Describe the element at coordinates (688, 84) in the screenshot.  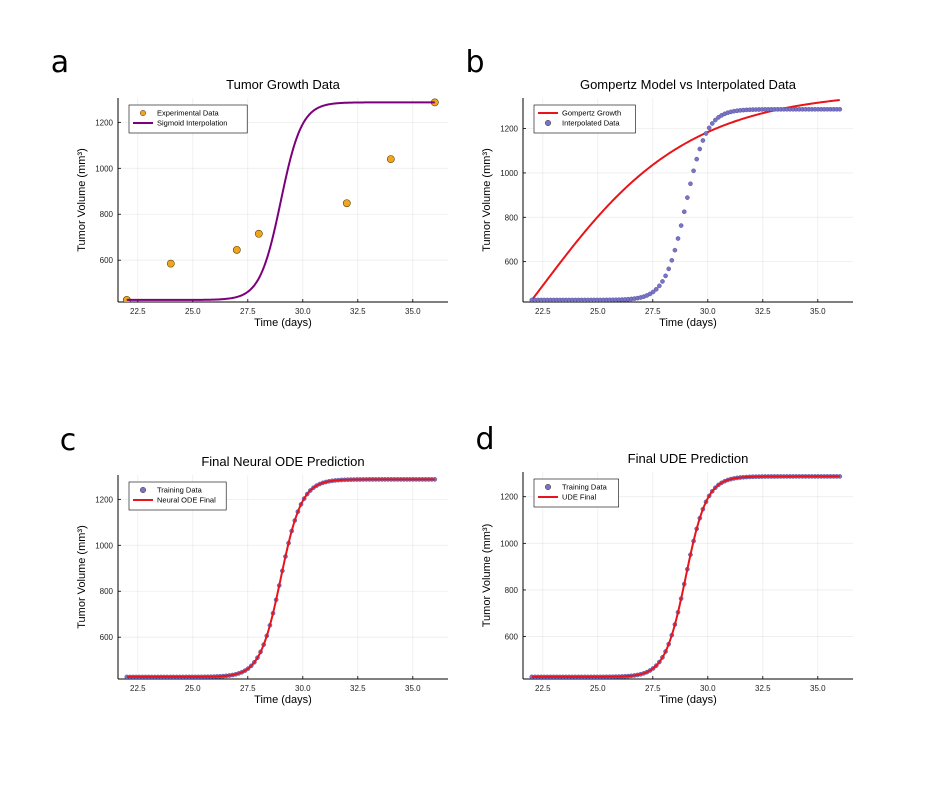
I see `chart-title: Gompertz Model vs Interpolated Data` at that location.